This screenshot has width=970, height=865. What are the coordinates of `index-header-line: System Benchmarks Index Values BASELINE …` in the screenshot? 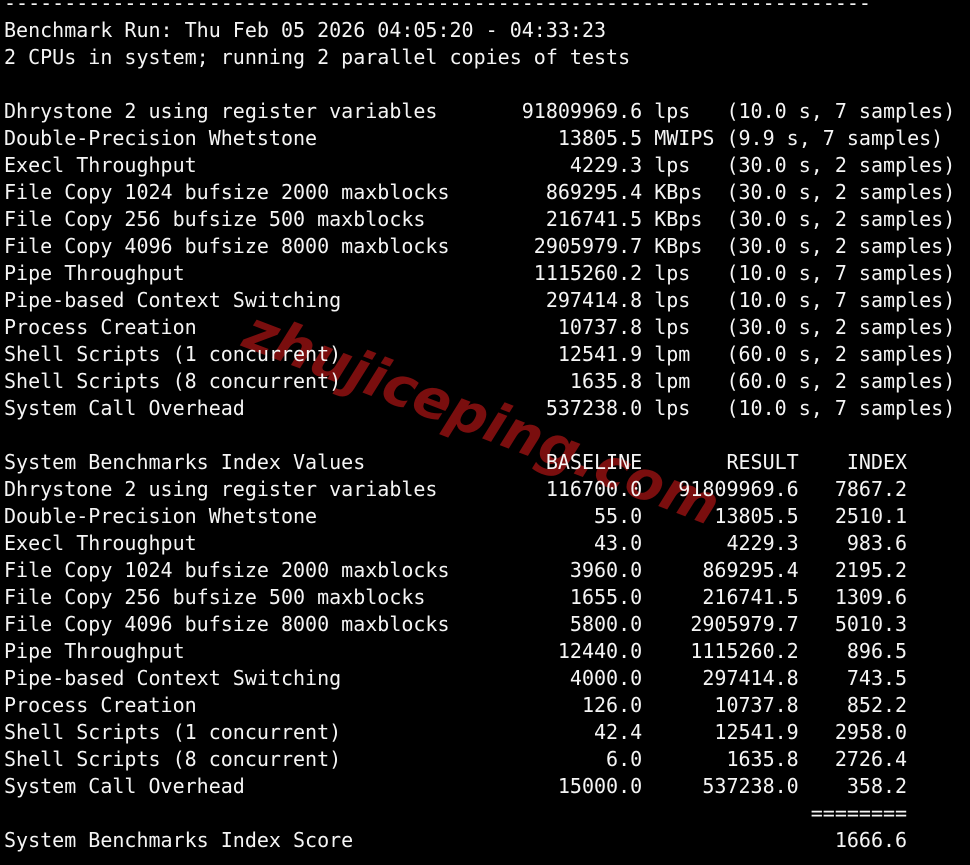 It's located at (456, 462).